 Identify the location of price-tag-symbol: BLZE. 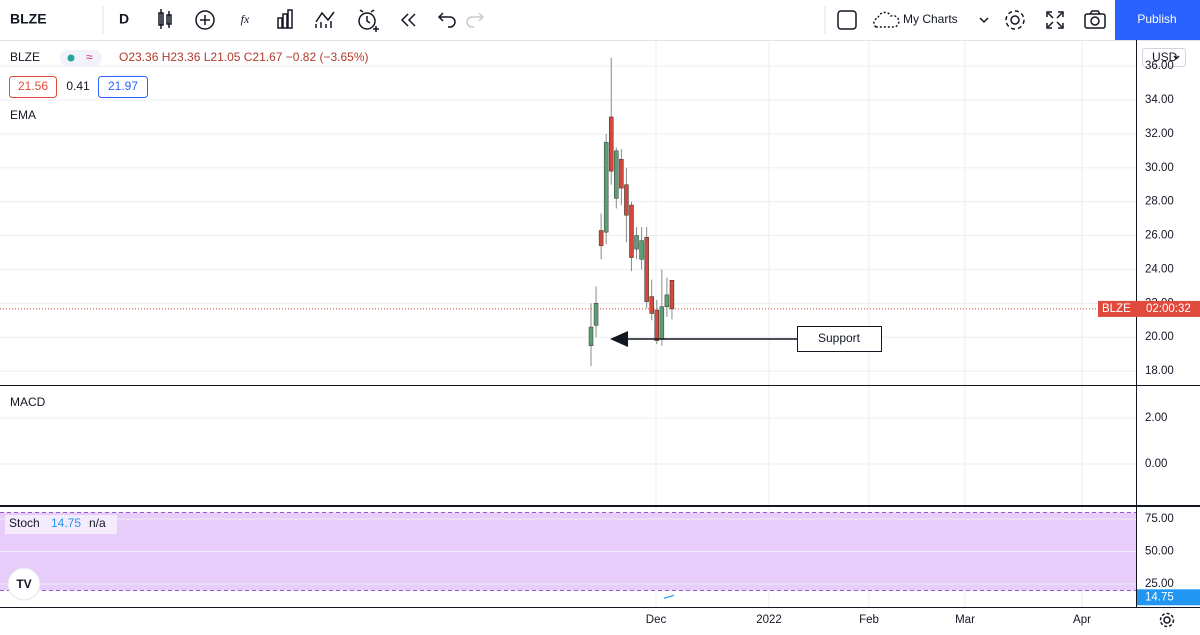
(1116, 309).